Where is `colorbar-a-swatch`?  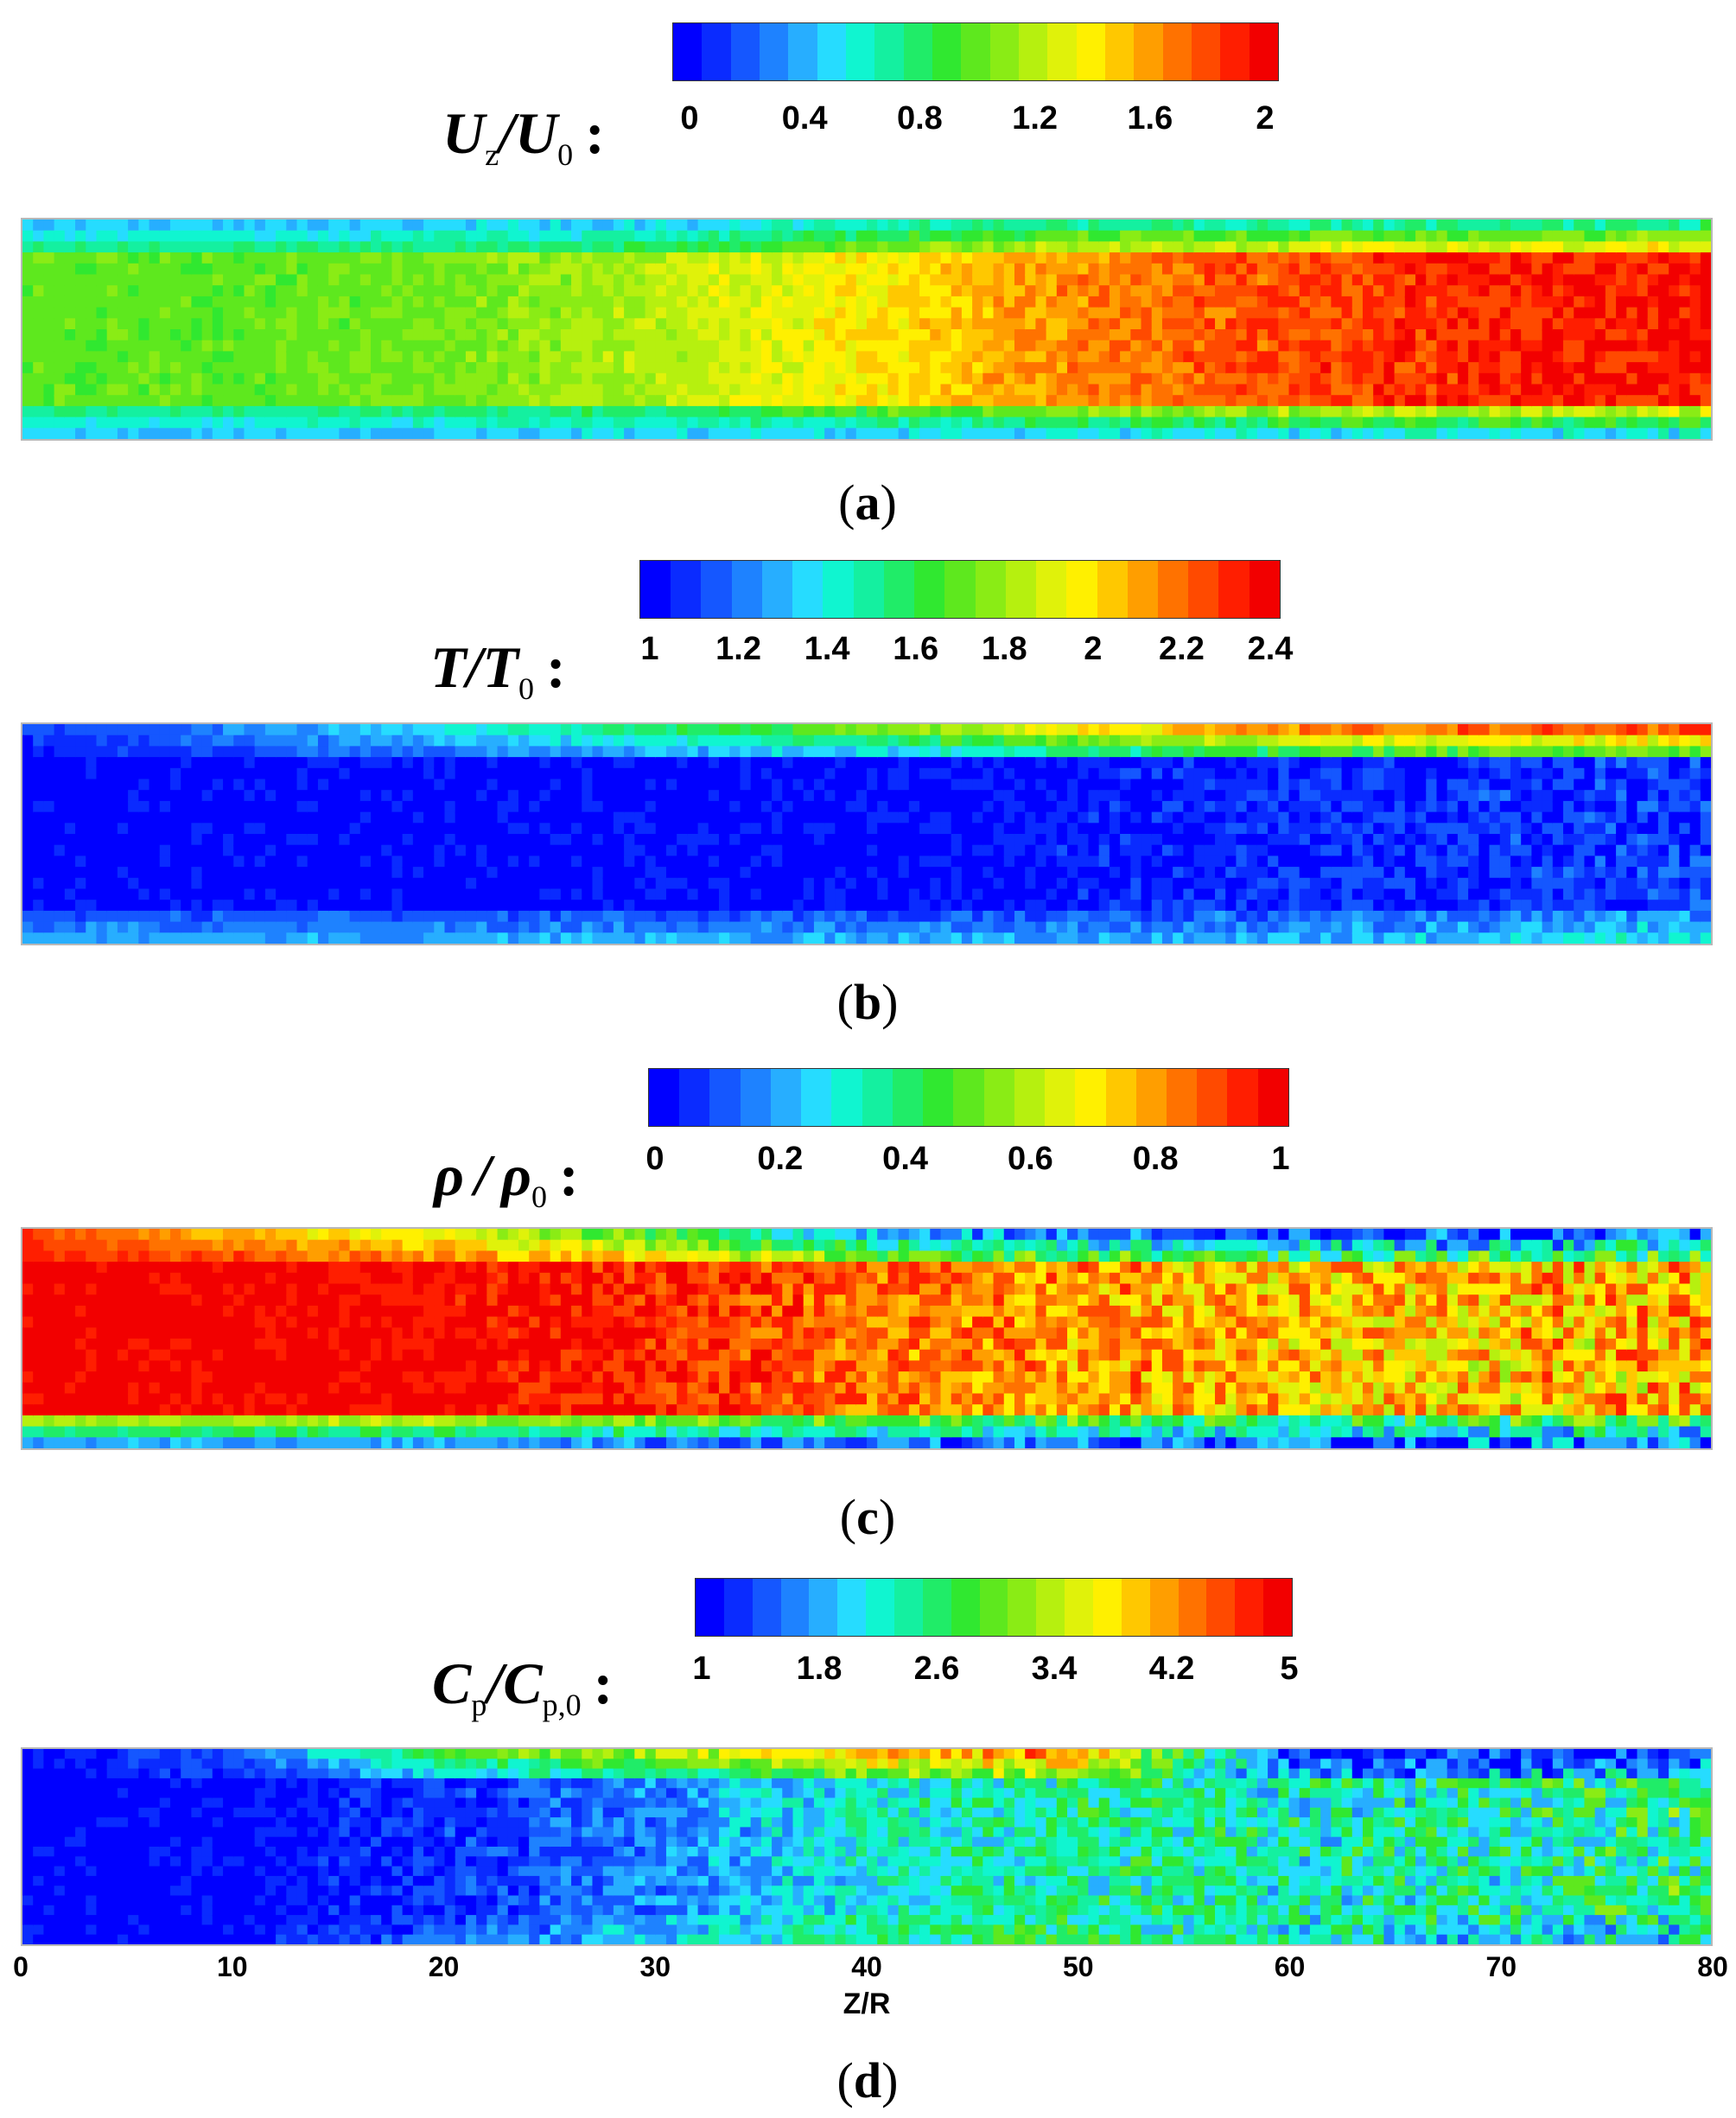
colorbar-a-swatch is located at coordinates (1033, 52).